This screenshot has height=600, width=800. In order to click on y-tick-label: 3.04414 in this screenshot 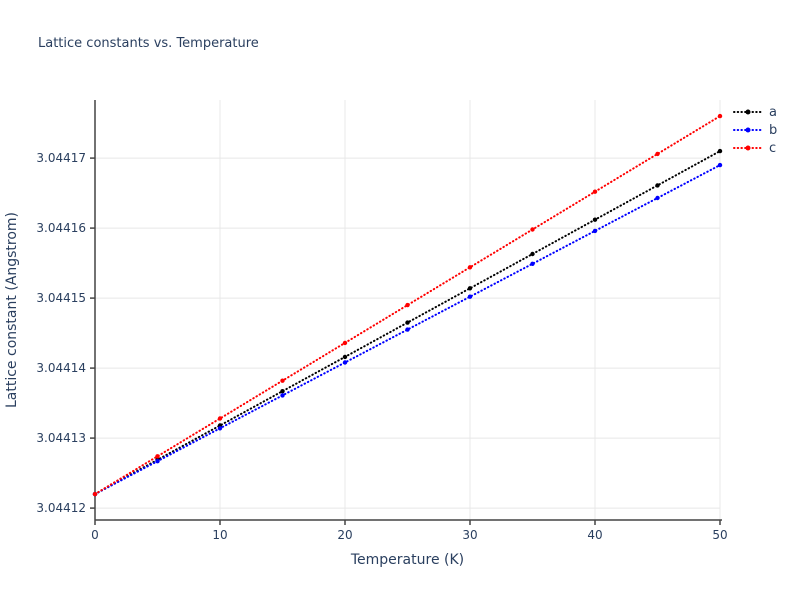, I will do `click(61, 368)`.